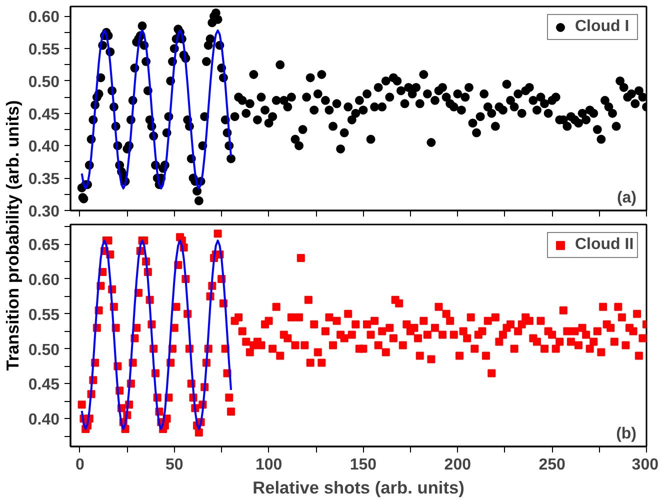  Describe the element at coordinates (268, 465) in the screenshot. I see `x-tick-label: 100` at that location.